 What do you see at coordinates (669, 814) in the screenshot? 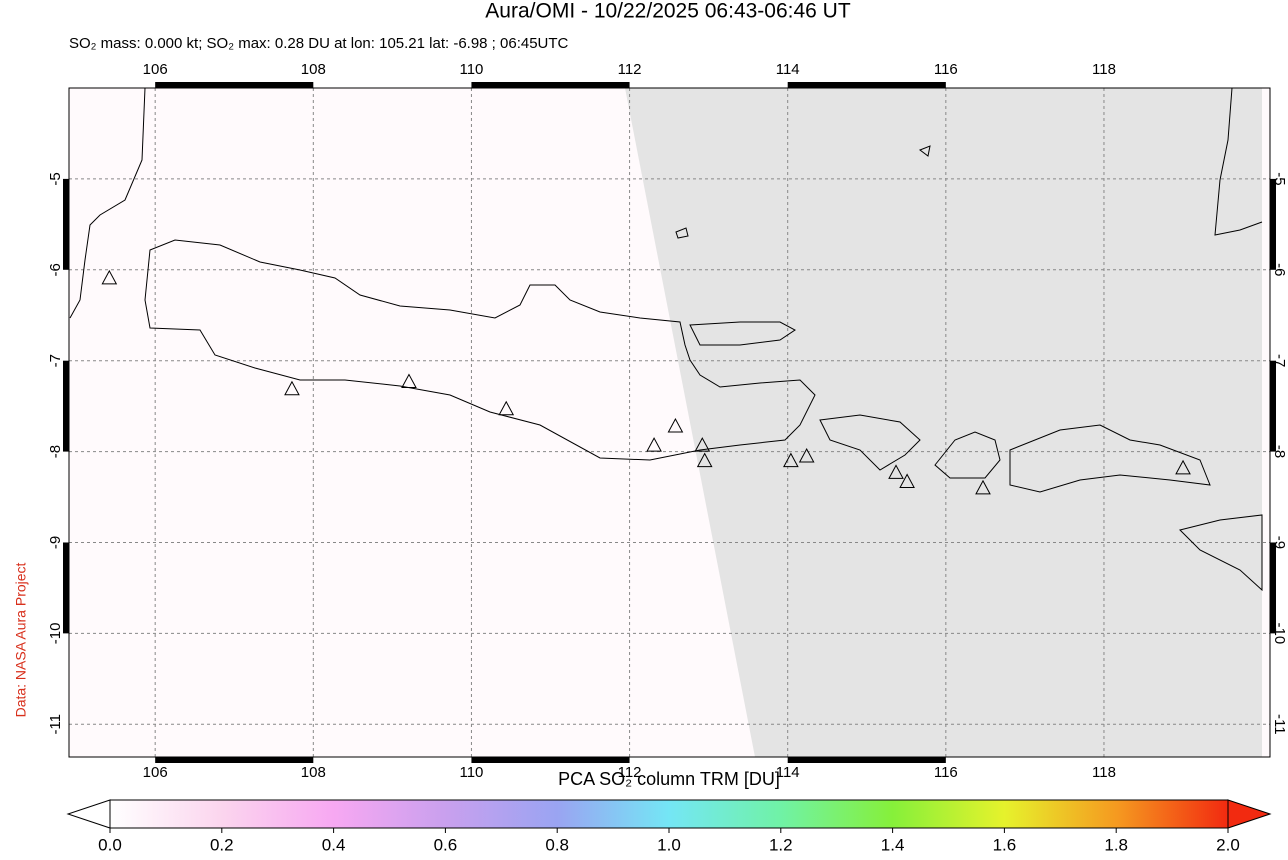
I see `colorbar` at bounding box center [669, 814].